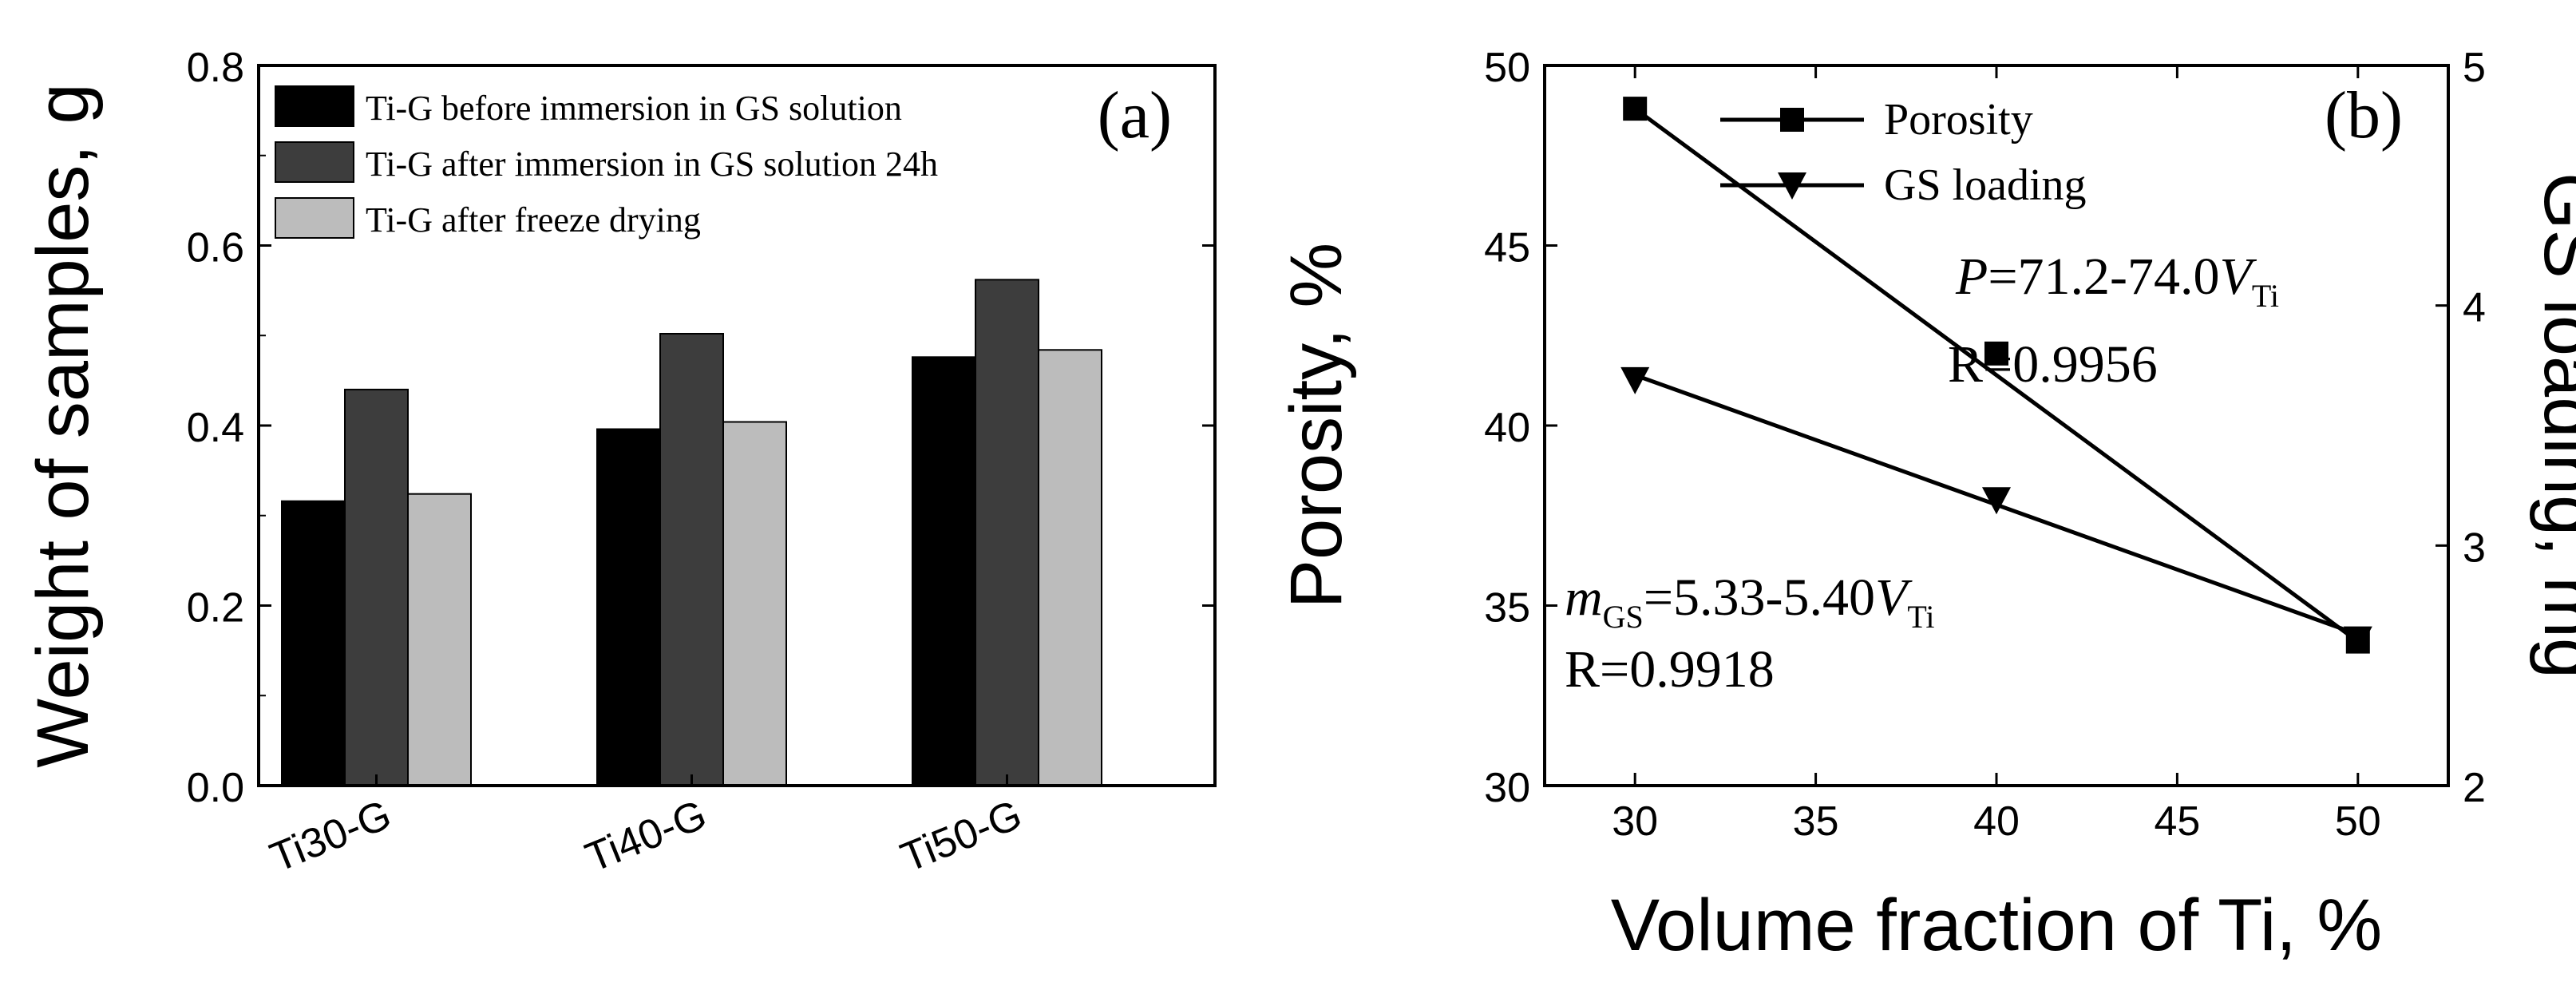 This screenshot has height=982, width=2576. What do you see at coordinates (1894, 597) in the screenshot?
I see `eq-gs-var: V` at bounding box center [1894, 597].